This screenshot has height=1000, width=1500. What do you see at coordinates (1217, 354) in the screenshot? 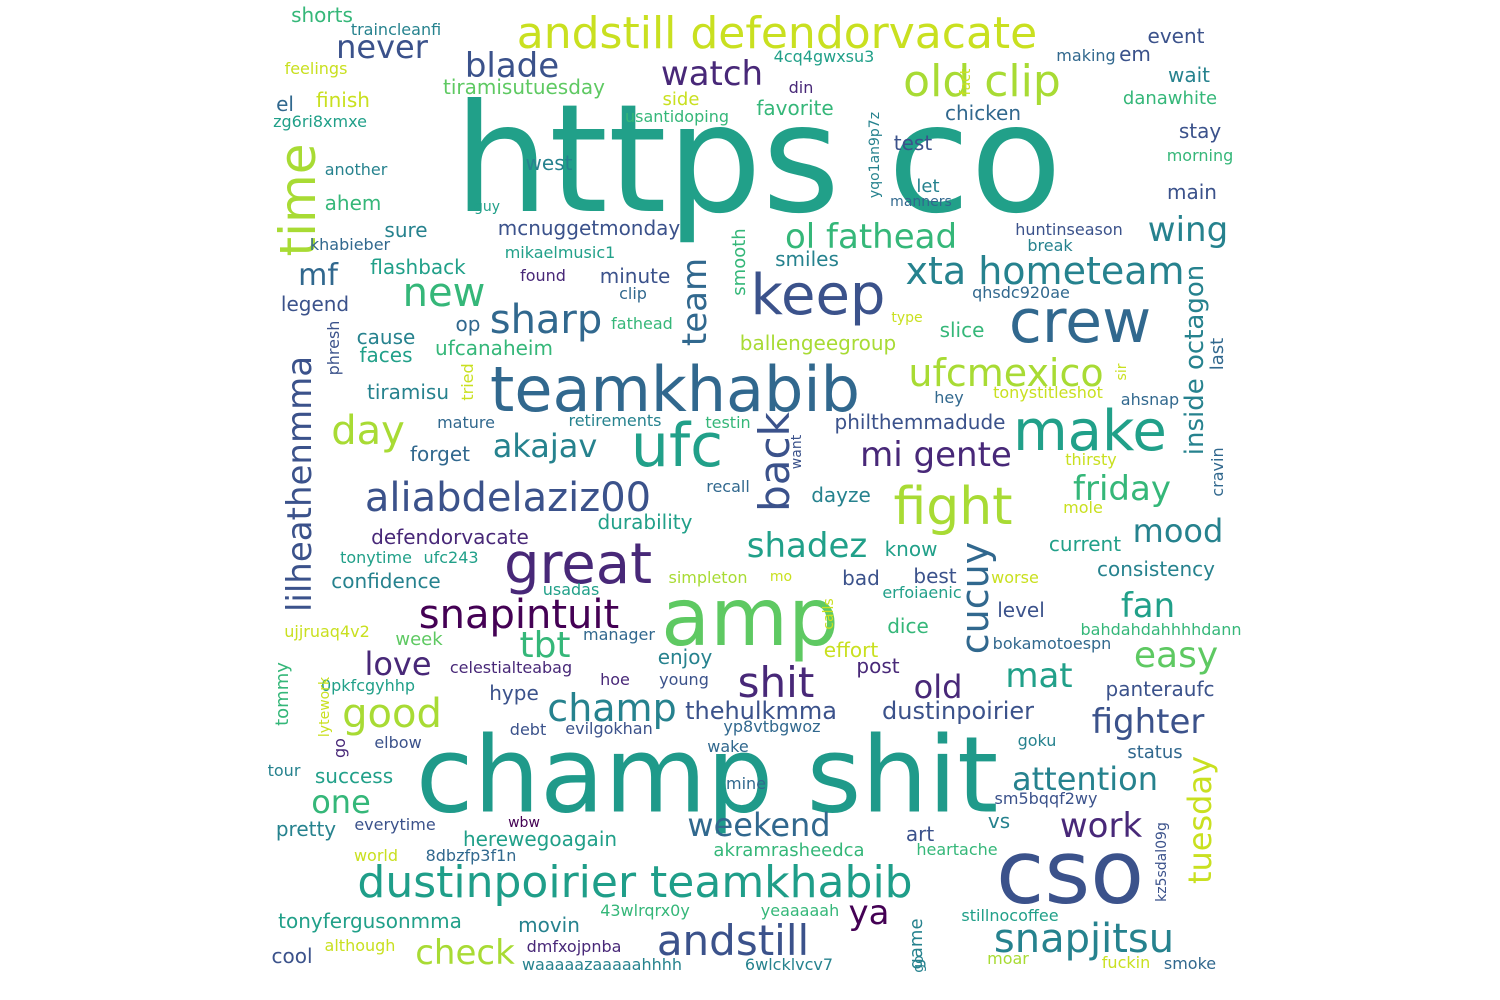
I see `word-last: last` at bounding box center [1217, 354].